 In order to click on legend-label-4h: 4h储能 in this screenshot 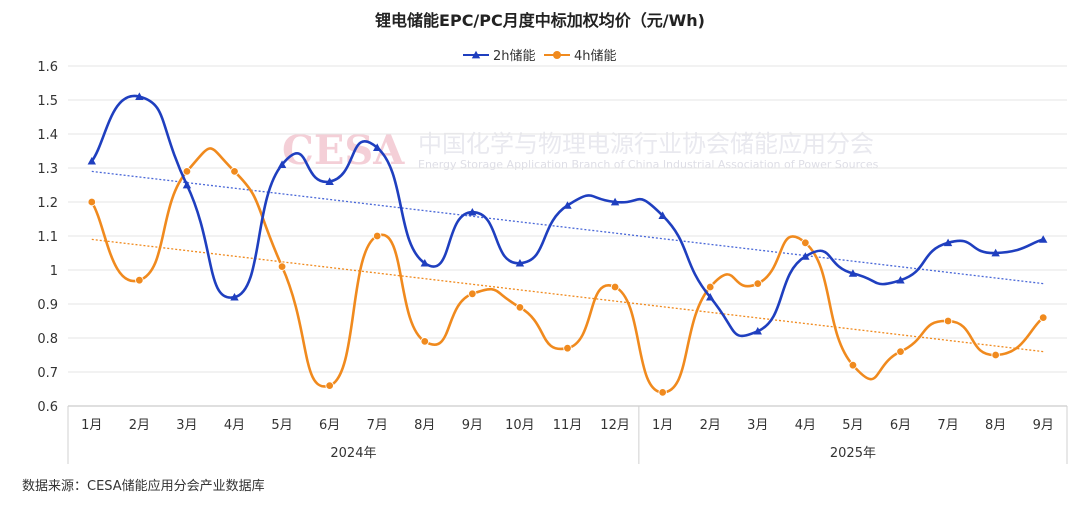, I will do `click(595, 56)`.